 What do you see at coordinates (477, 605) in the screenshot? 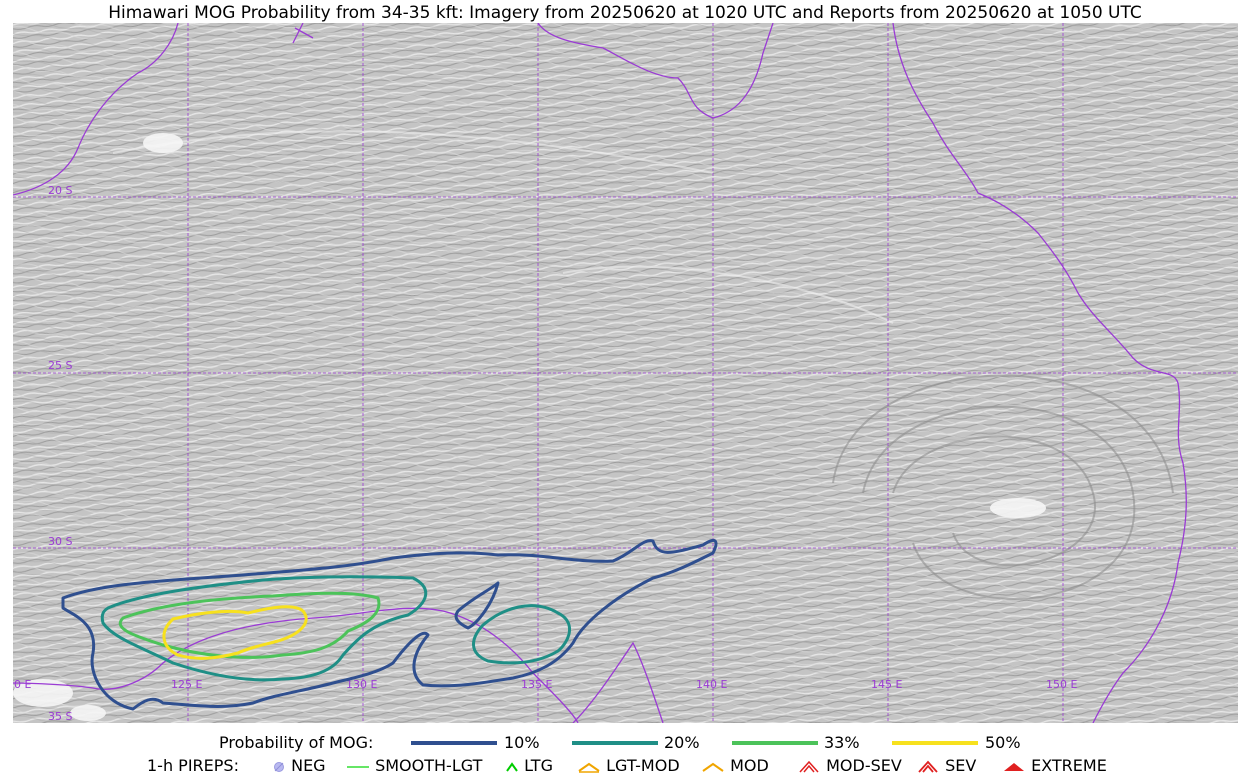
I see `contour-10-percent-loop` at bounding box center [477, 605].